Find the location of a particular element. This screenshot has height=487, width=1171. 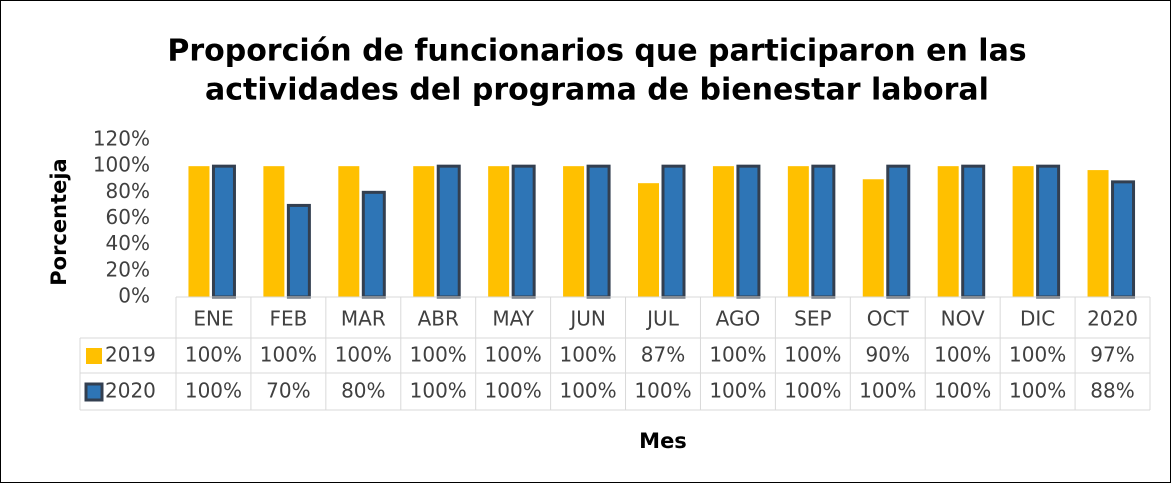

x-tick-label: SEP is located at coordinates (812, 319).